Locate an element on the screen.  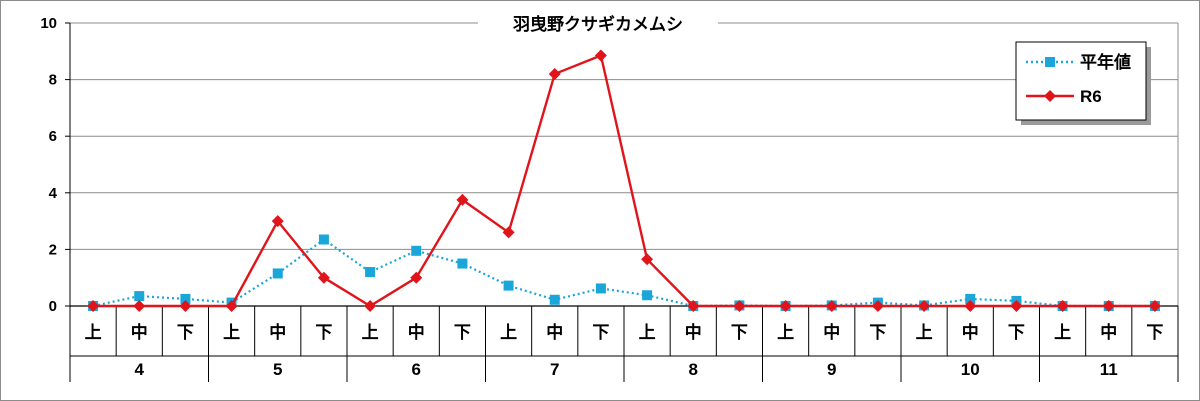
y-tick-label: 2 is located at coordinates (53, 249).